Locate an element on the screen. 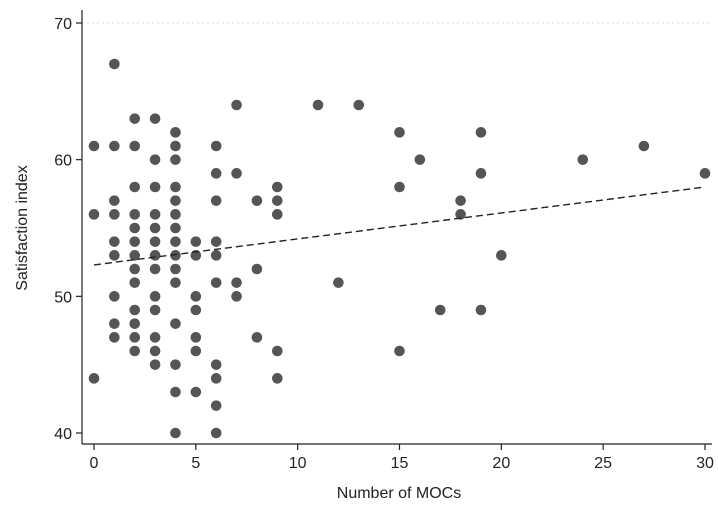 This screenshot has width=718, height=508. trend-line is located at coordinates (399, 226).